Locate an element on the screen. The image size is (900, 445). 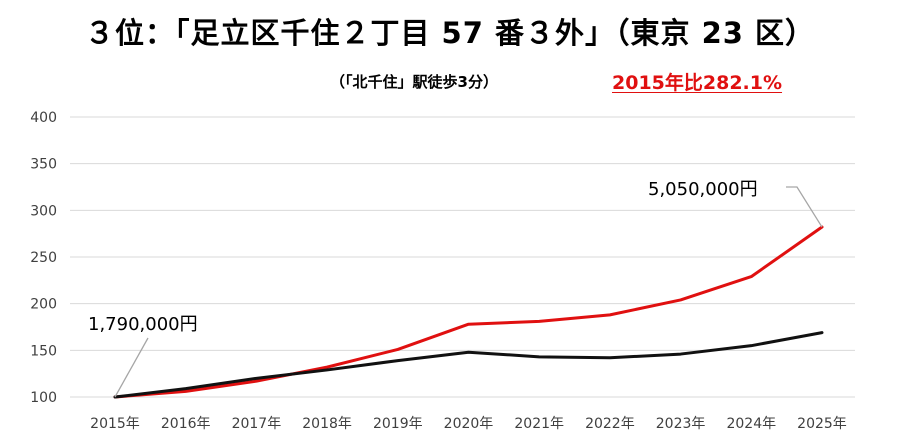
y-tick-label: 250 is located at coordinates (43, 258).